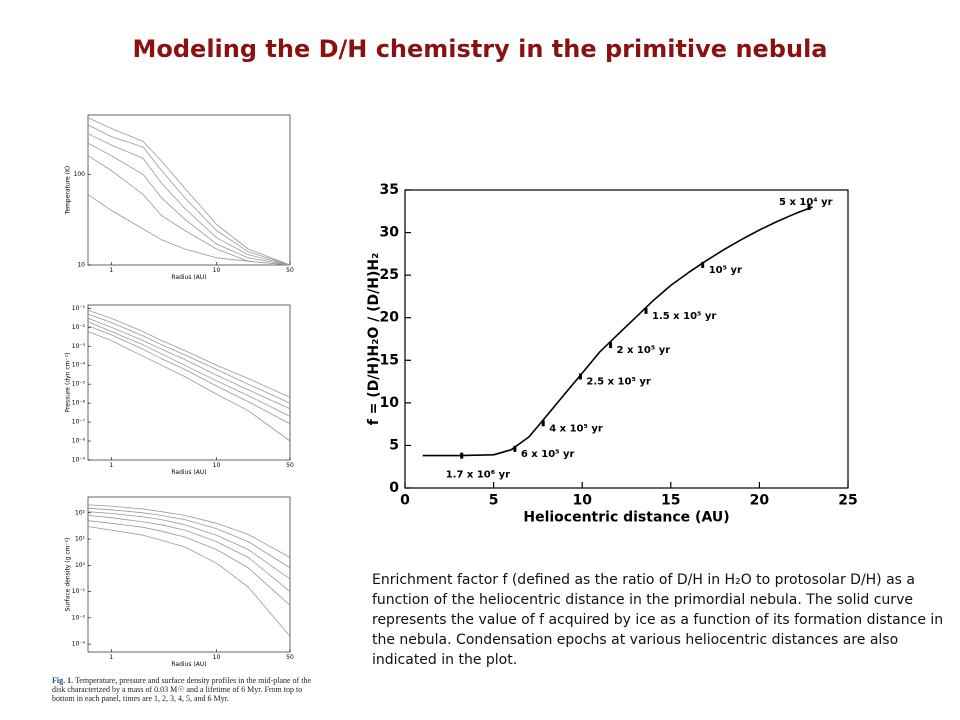  Describe the element at coordinates (374, 339) in the screenshot. I see `y-axis-label: f = (D/H)H₂O / (D/H)H₂` at that location.